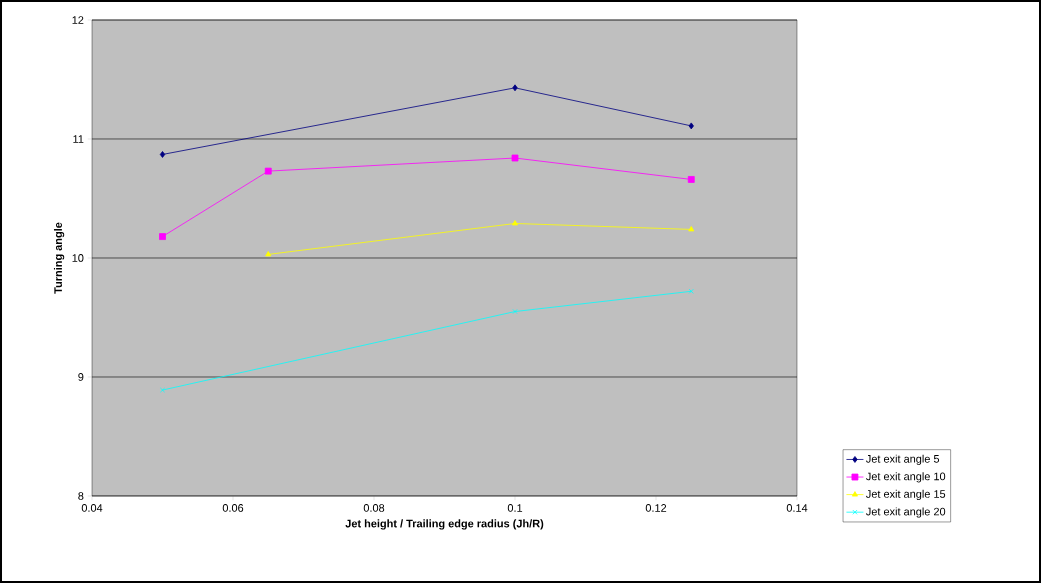 This screenshot has width=1041, height=583. Describe the element at coordinates (233, 508) in the screenshot. I see `x-tick-label: 0.06` at that location.